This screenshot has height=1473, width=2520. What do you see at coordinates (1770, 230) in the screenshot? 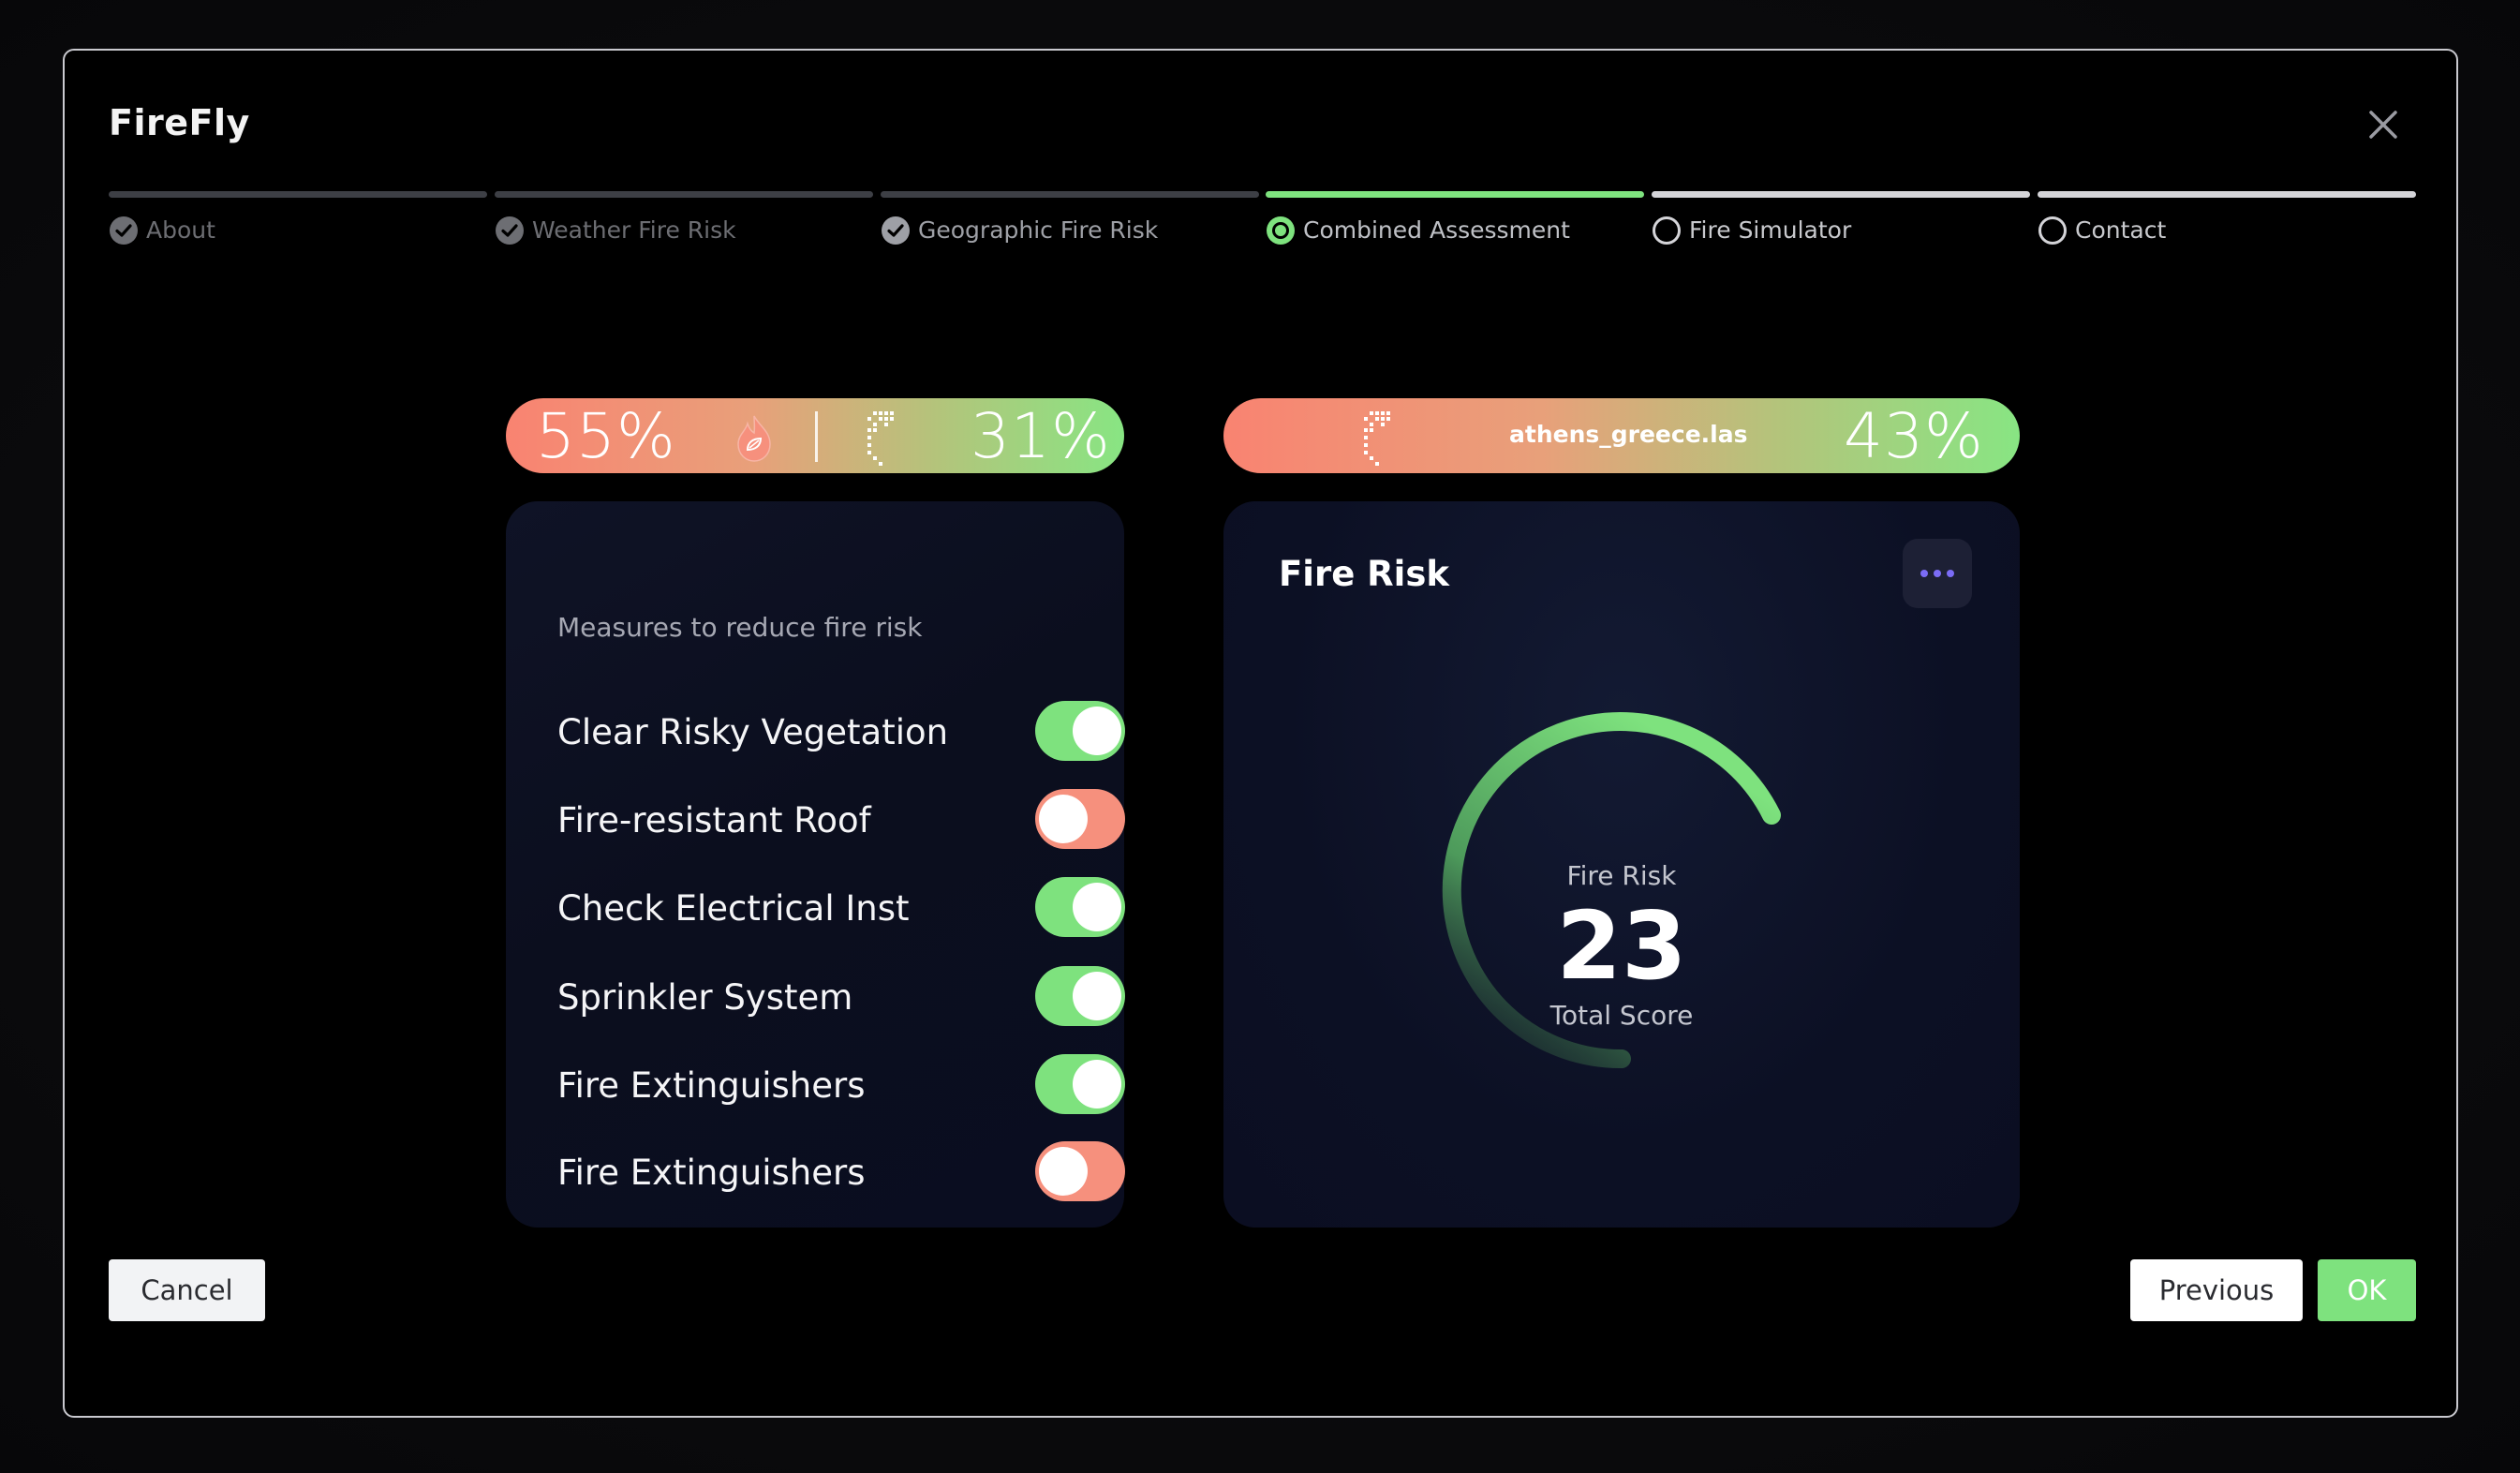
I see `step-label: Fire Simulator` at bounding box center [1770, 230].